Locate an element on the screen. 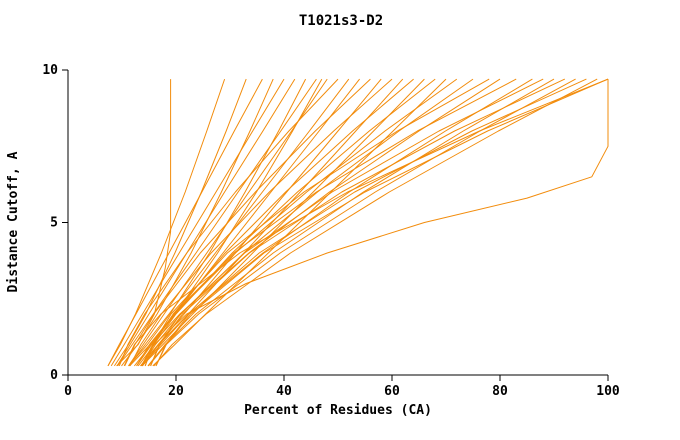 Image resolution: width=680 pixels, height=440 pixels. y-axis-tick-label: 0 is located at coordinates (54, 375).